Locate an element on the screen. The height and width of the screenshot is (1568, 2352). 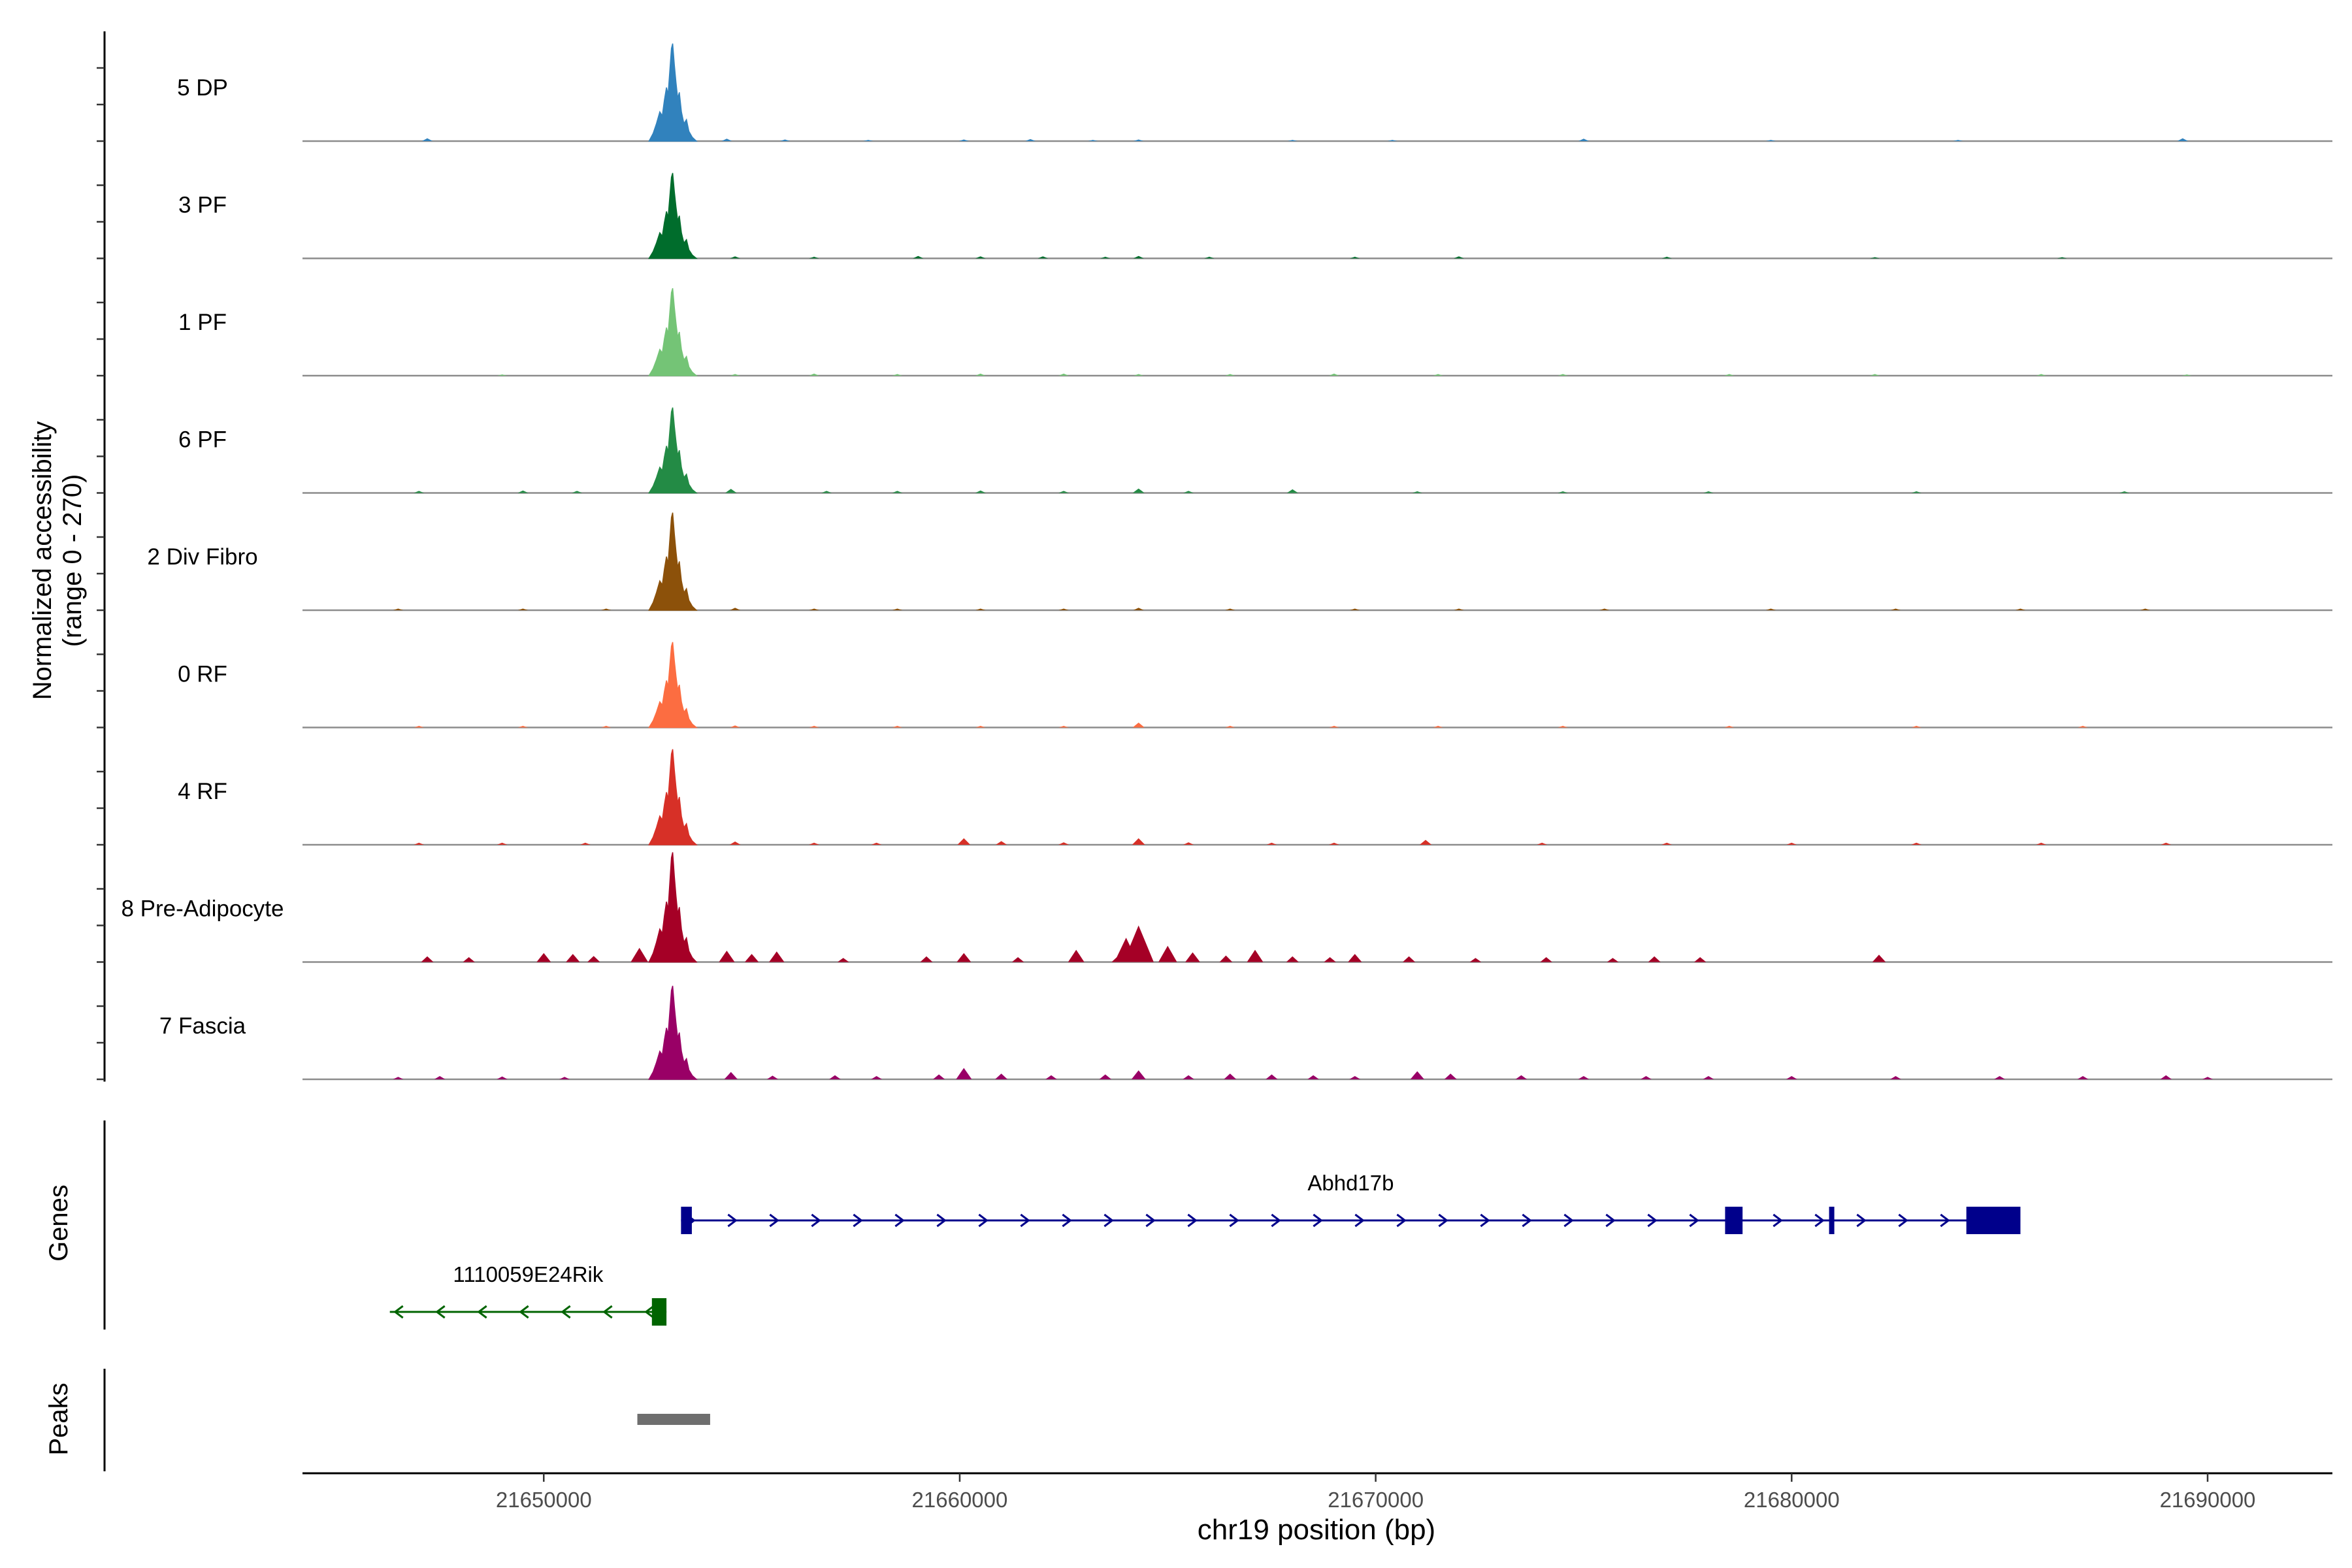
track-label: 2 Div Fibro is located at coordinates (202, 557).